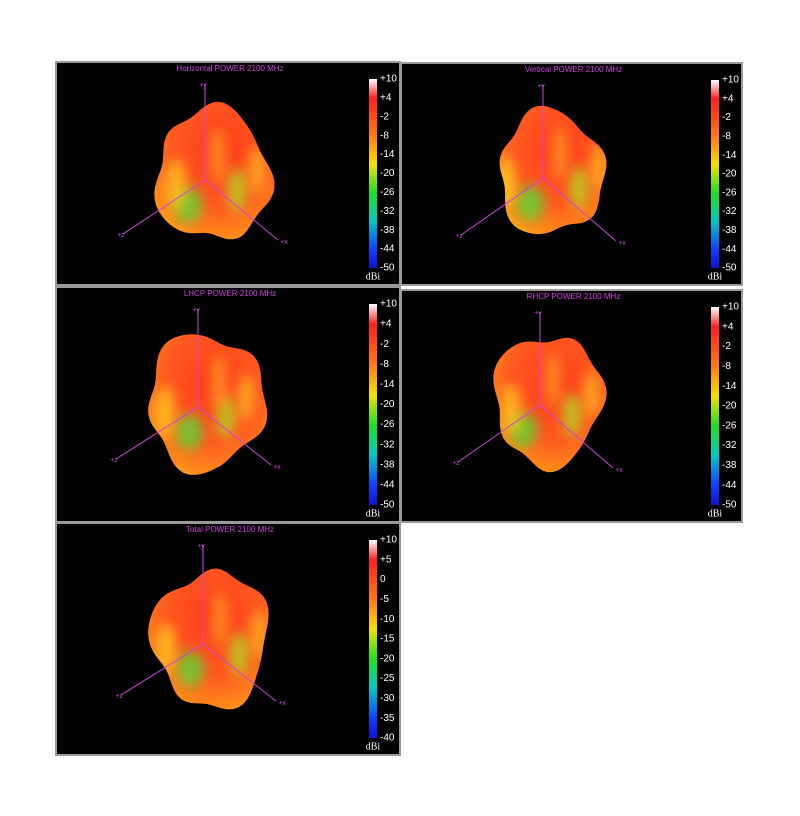 The height and width of the screenshot is (816, 800). What do you see at coordinates (387, 738) in the screenshot?
I see `colorbar-label: -40` at bounding box center [387, 738].